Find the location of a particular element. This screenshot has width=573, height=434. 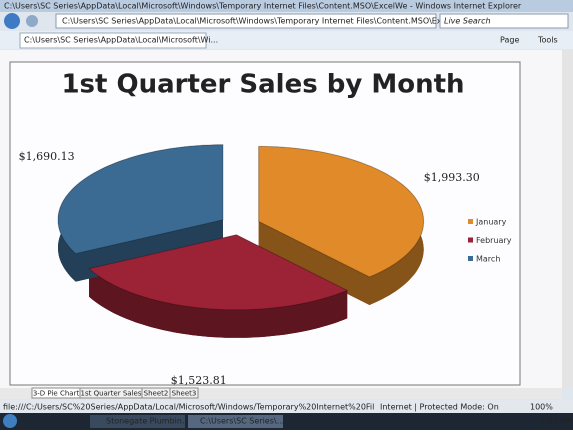

legend-label: January is located at coordinates (491, 222).